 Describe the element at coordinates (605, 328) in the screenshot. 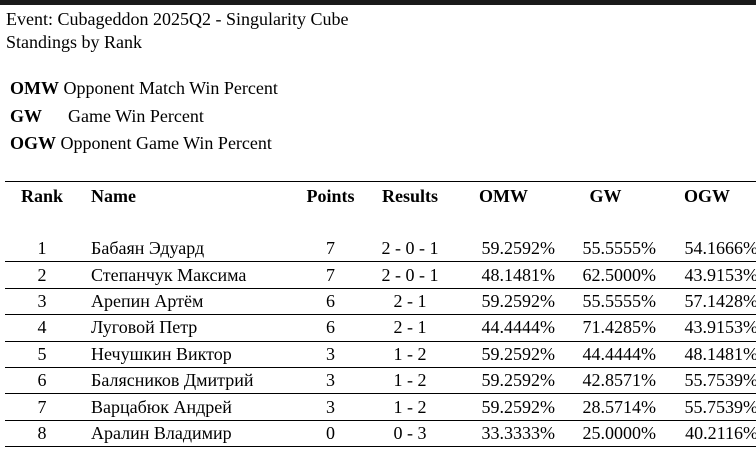

I see `cell-gw: 71.4285%` at that location.